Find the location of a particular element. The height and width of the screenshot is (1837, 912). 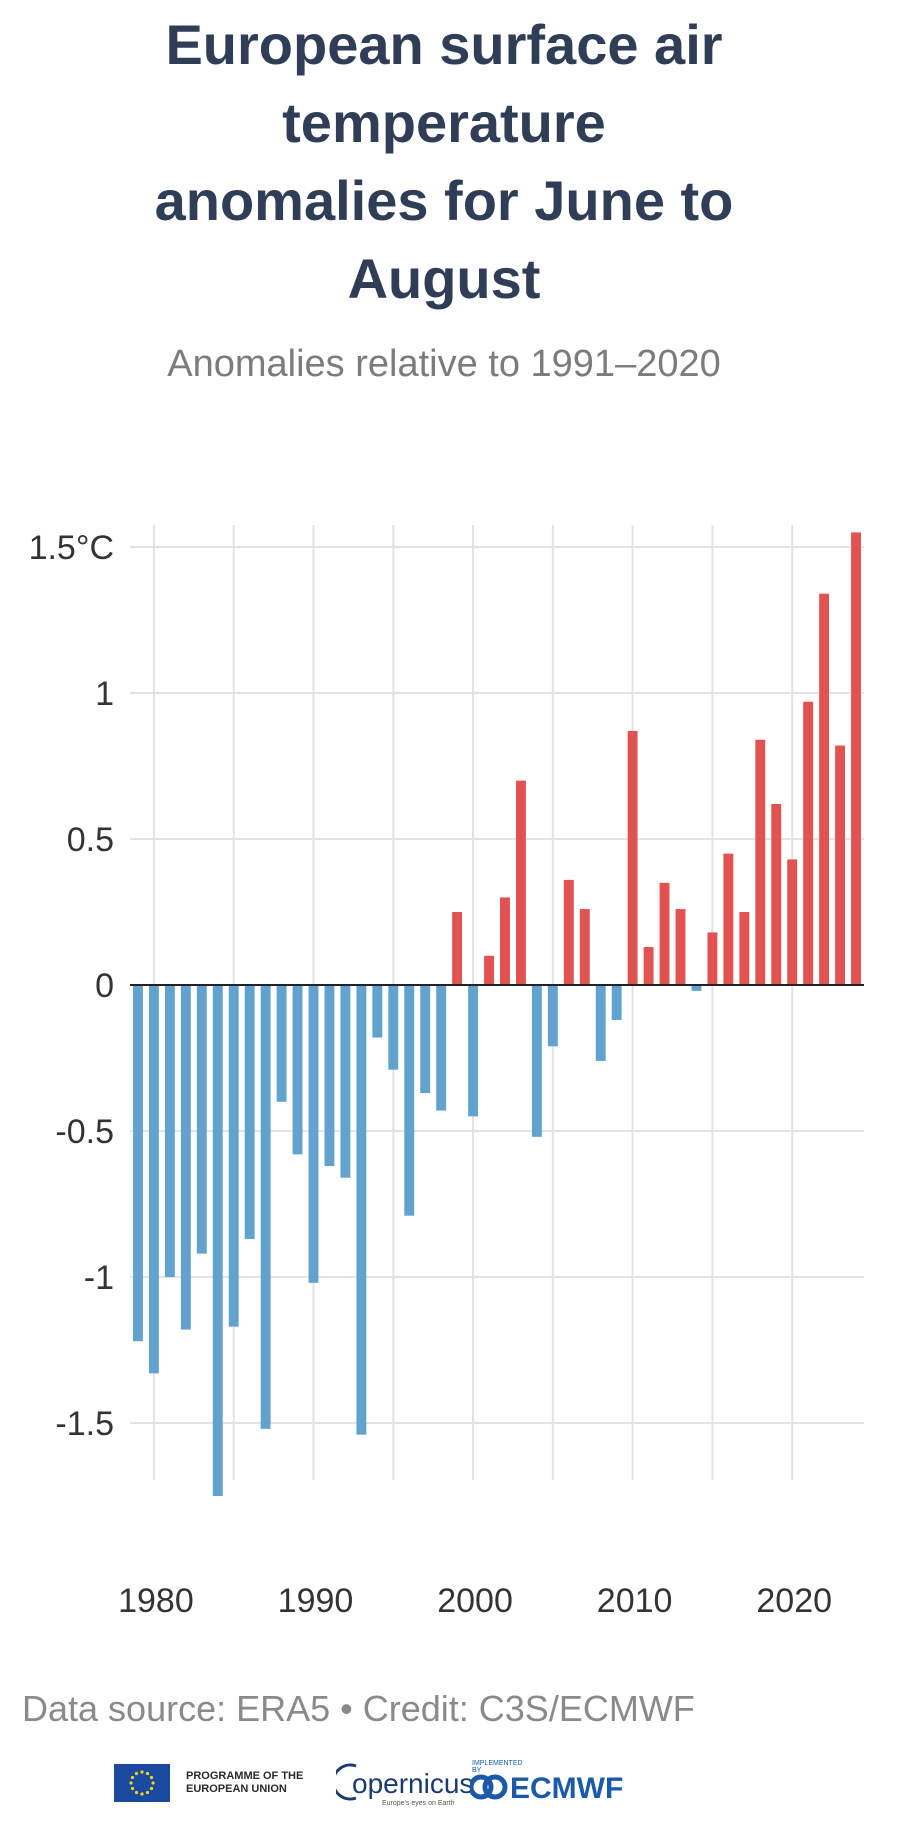

y-tick-label: -0.5 is located at coordinates (84, 1132).